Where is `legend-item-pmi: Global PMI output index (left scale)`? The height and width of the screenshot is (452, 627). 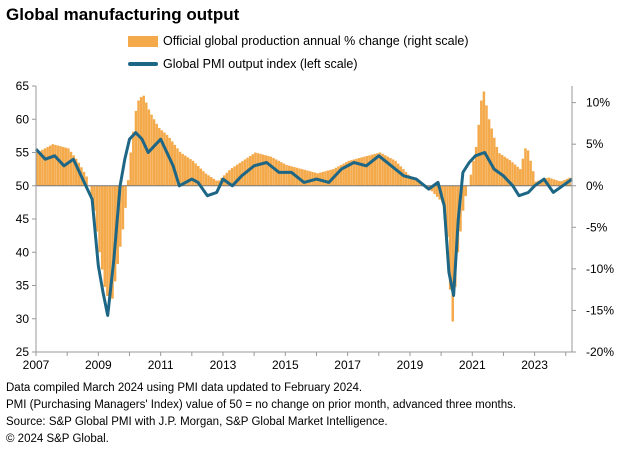
legend-item-pmi: Global PMI output index (left scale) is located at coordinates (243, 64).